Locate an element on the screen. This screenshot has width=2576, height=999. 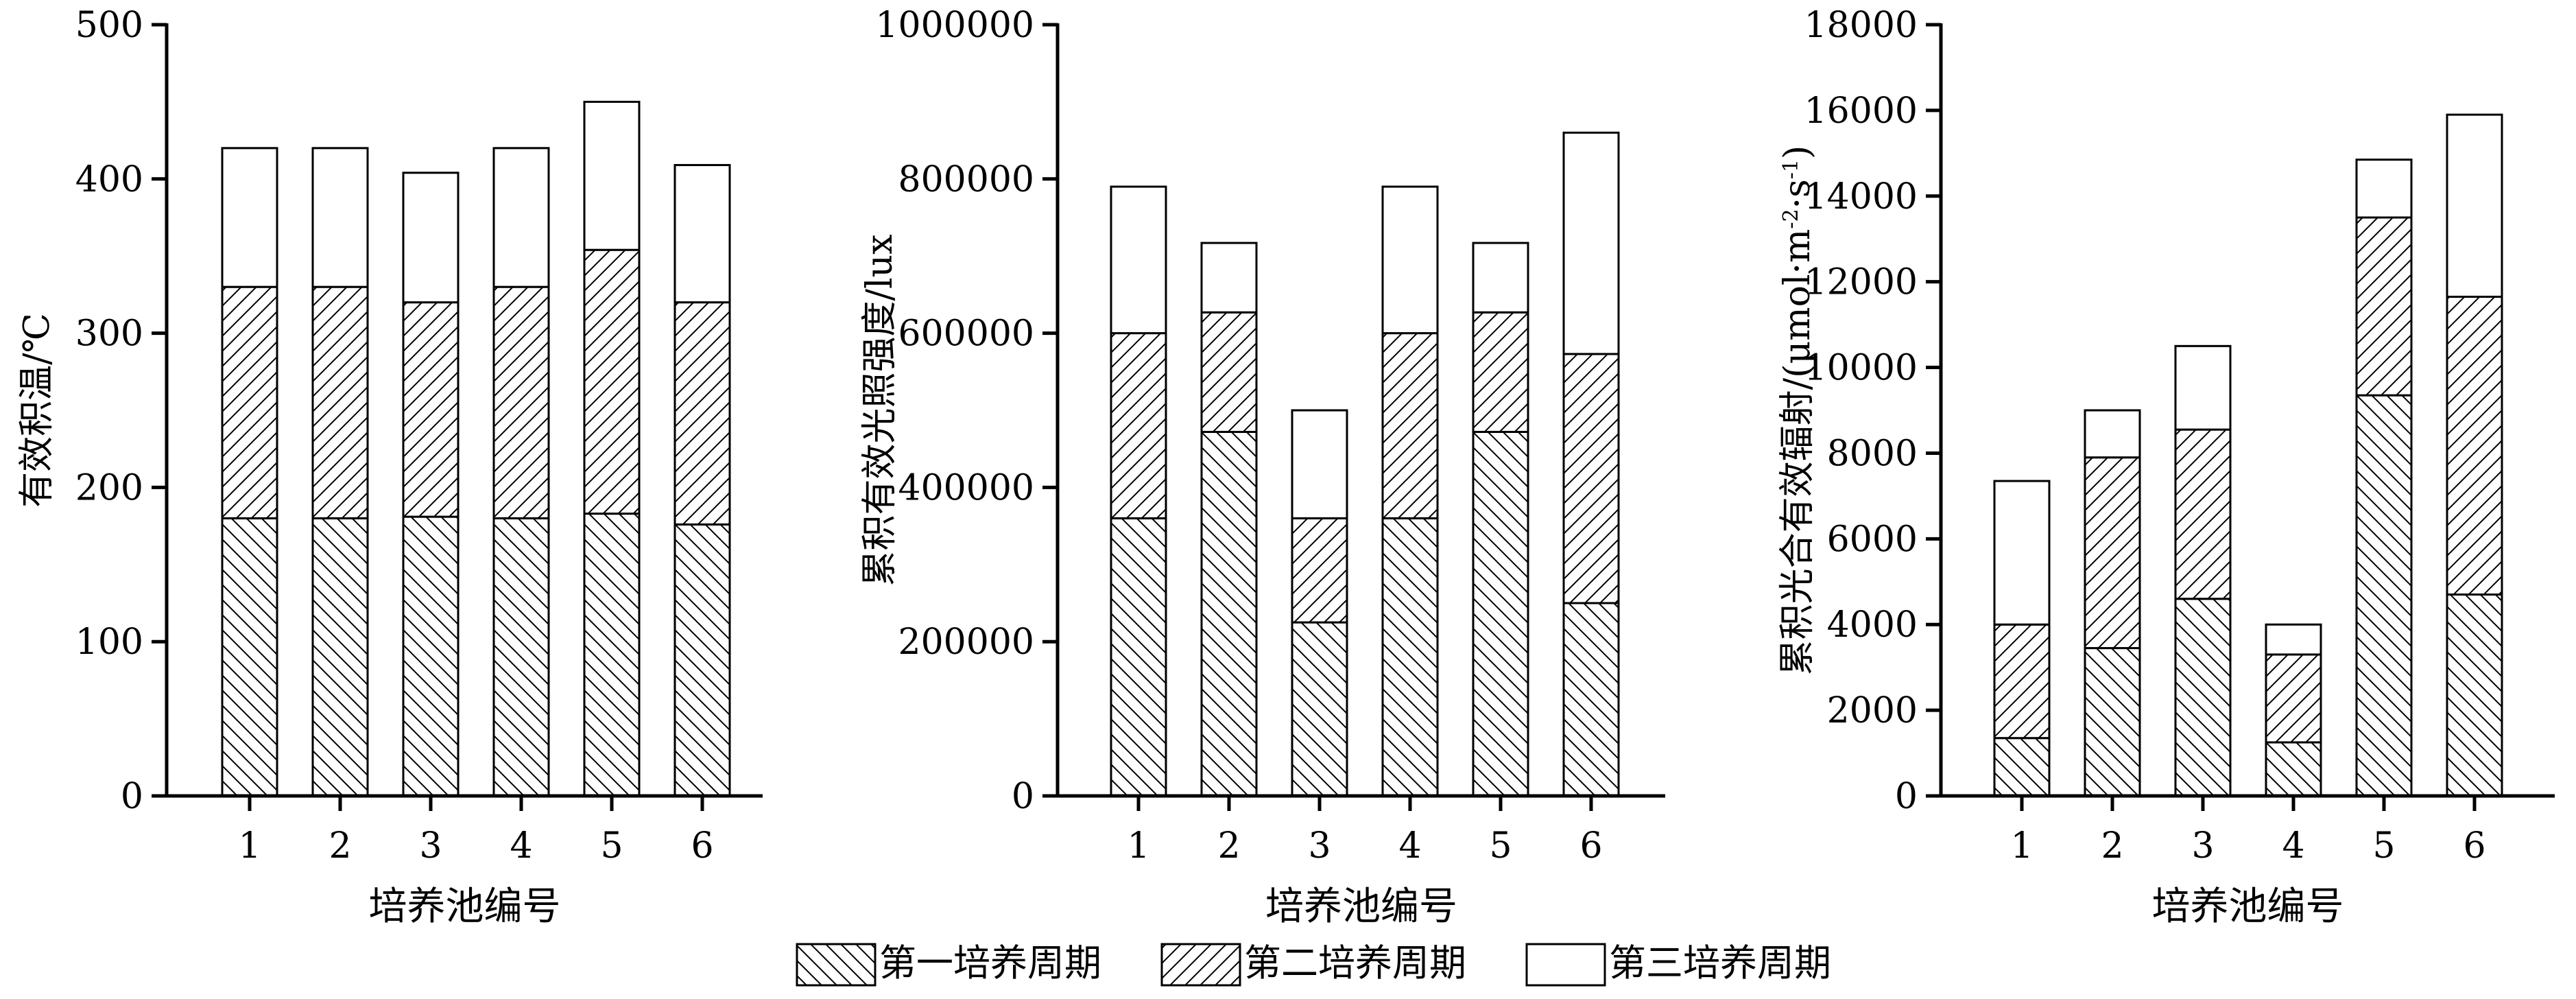
y-tick-label: 200 is located at coordinates (109, 487).